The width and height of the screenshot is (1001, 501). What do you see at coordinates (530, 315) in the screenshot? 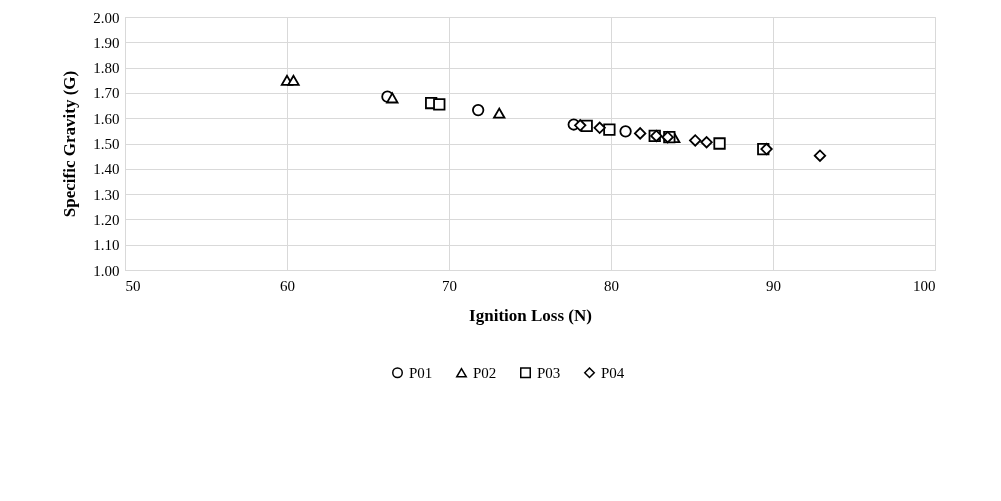
I see `x-axis-title: Ignition Loss (N)` at bounding box center [530, 315].